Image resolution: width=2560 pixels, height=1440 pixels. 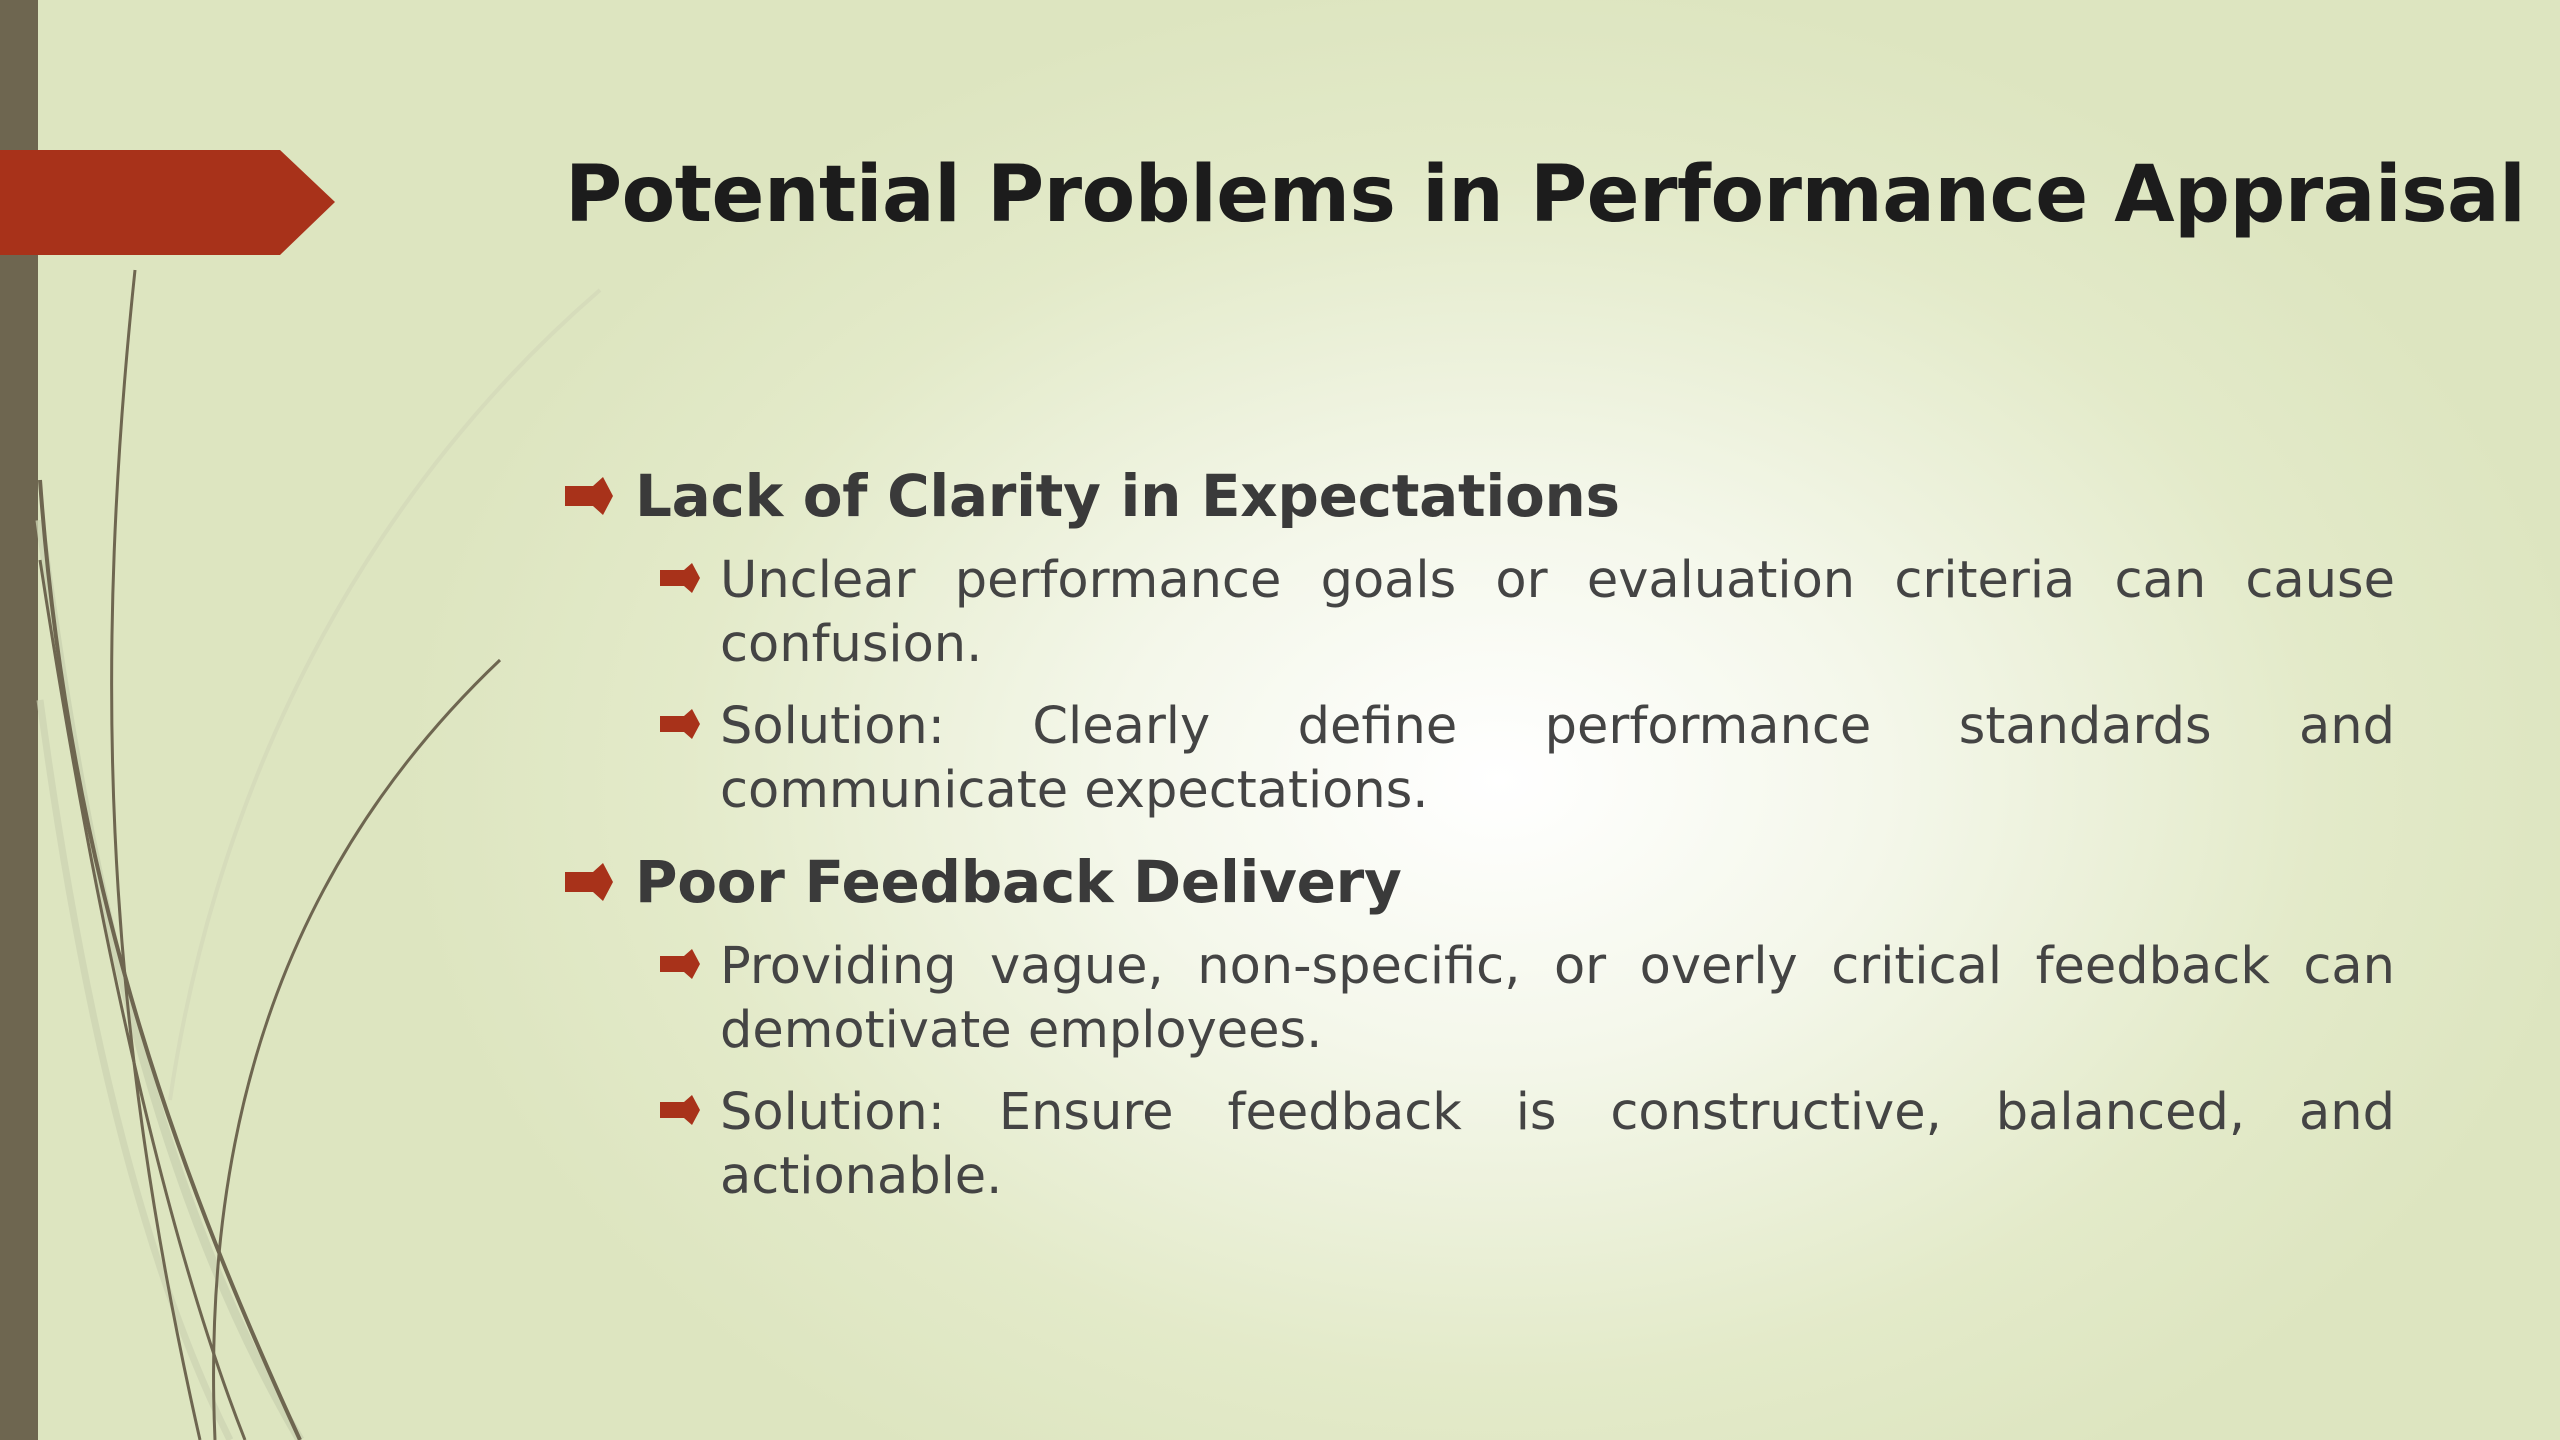 I want to click on title-arrow-tag, so click(x=167, y=202).